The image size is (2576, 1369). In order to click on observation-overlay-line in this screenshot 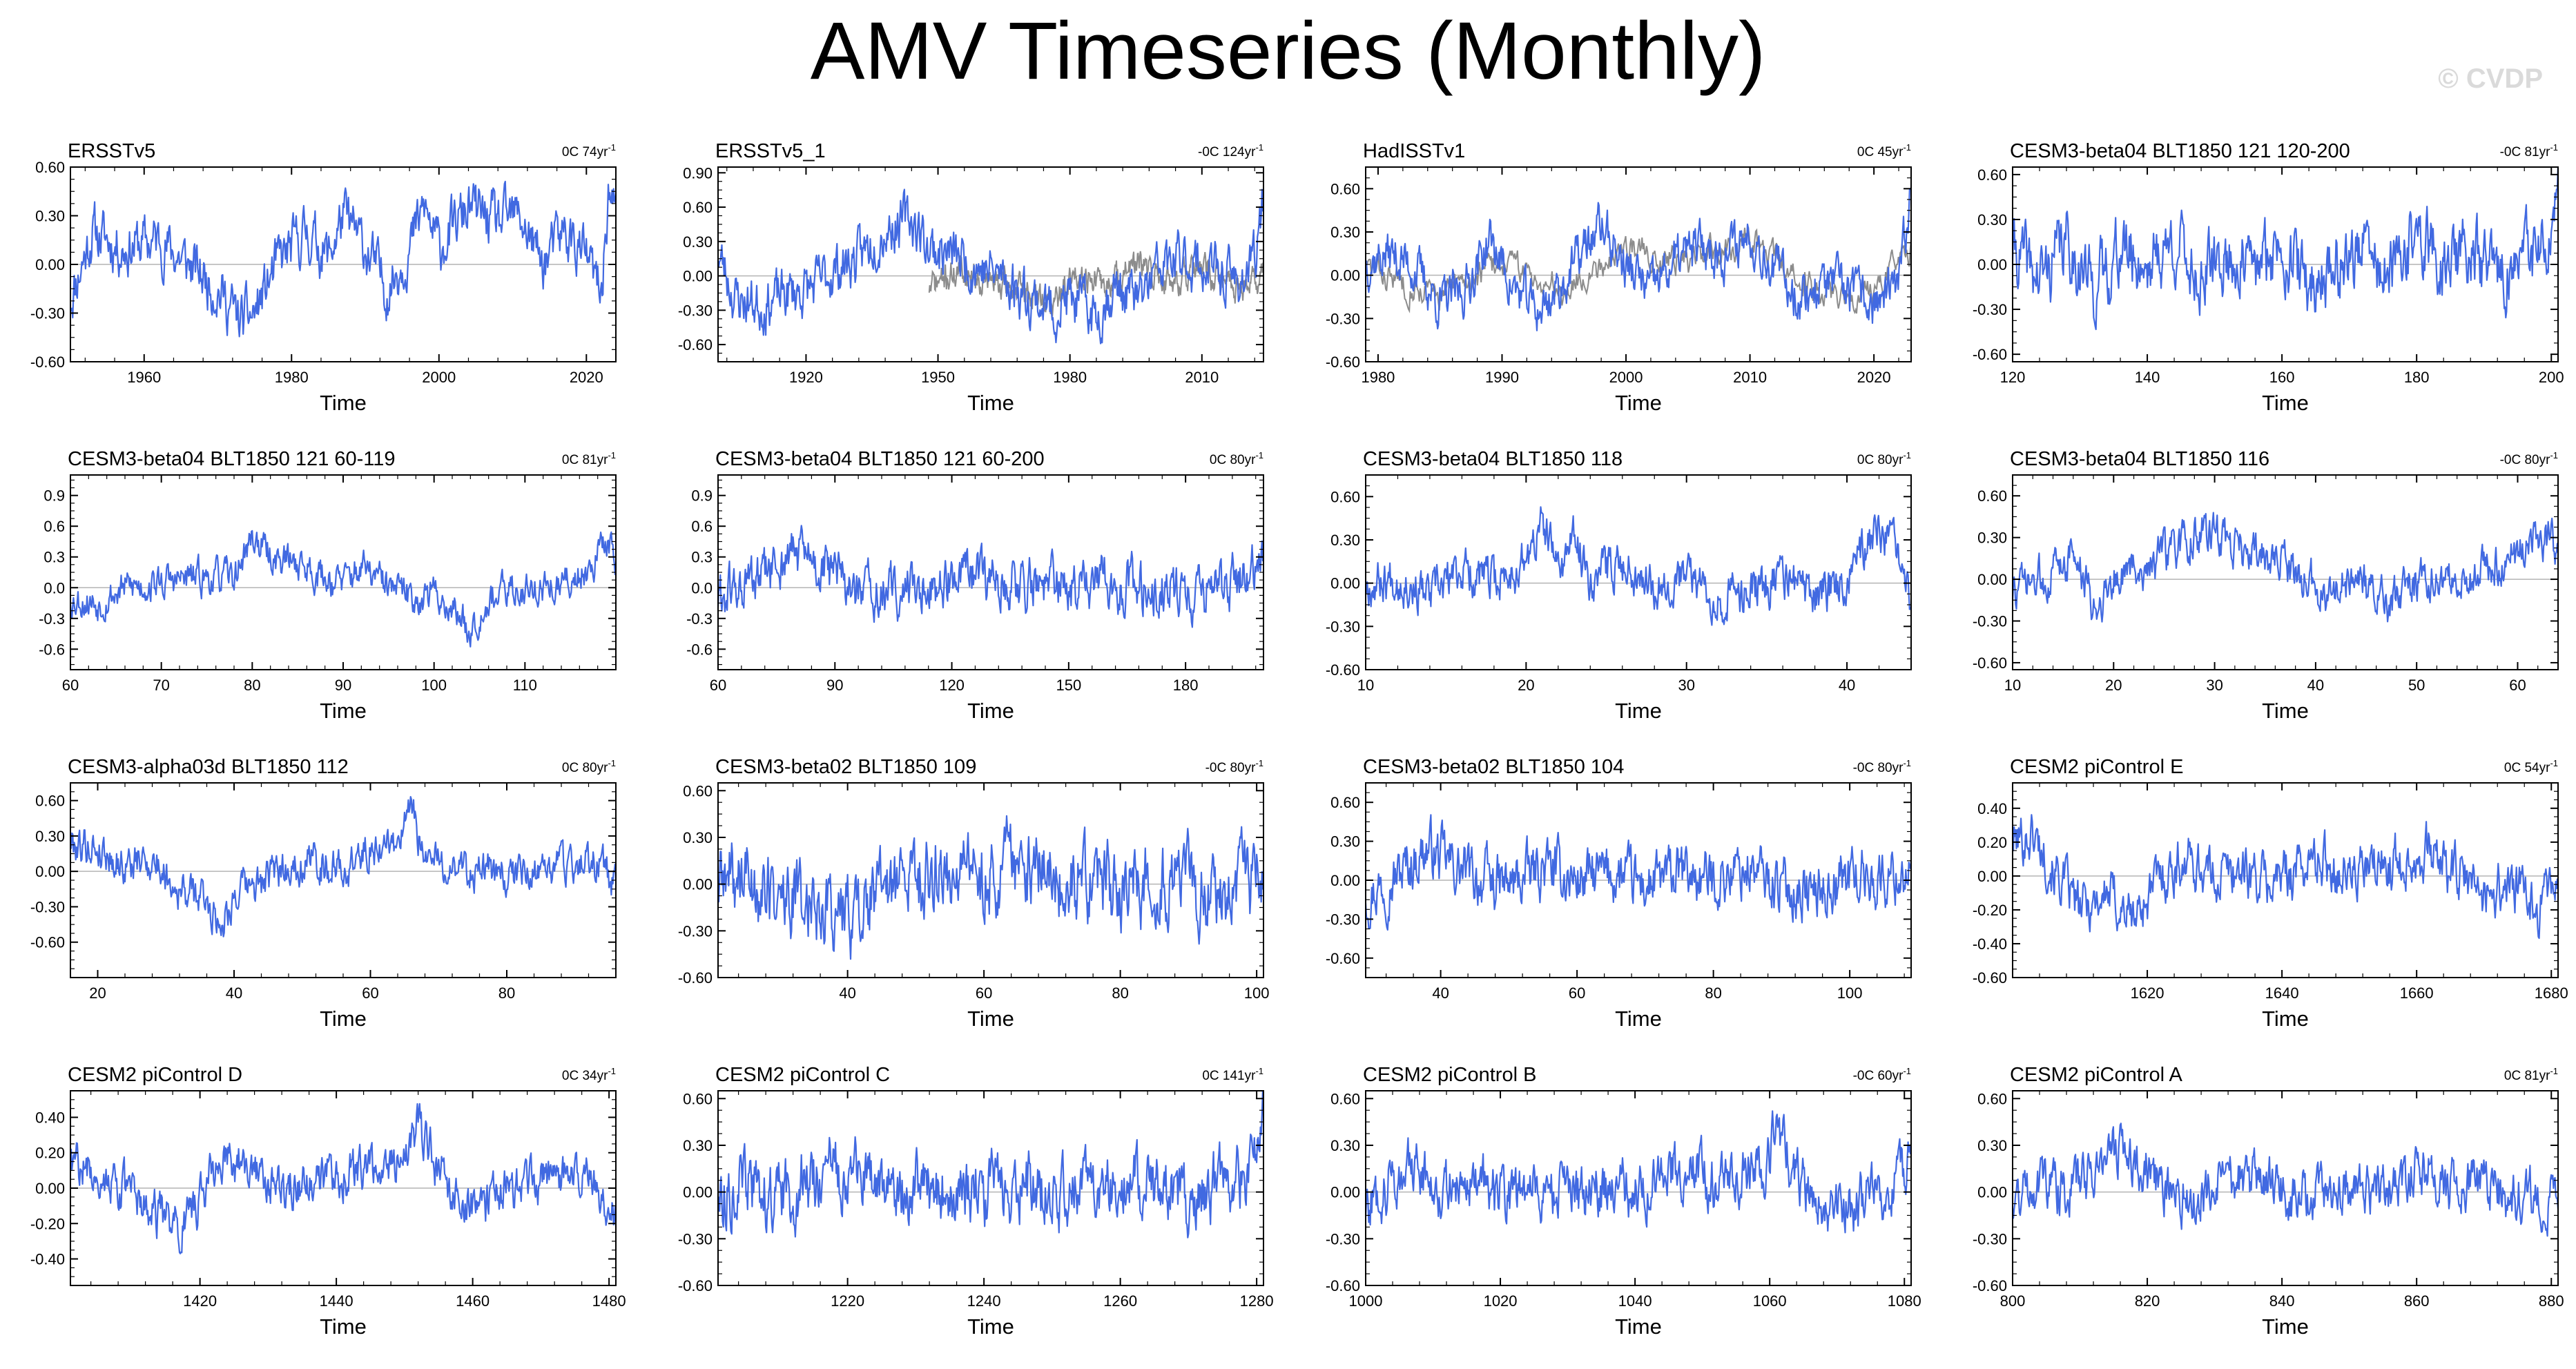, I will do `click(1095, 284)`.